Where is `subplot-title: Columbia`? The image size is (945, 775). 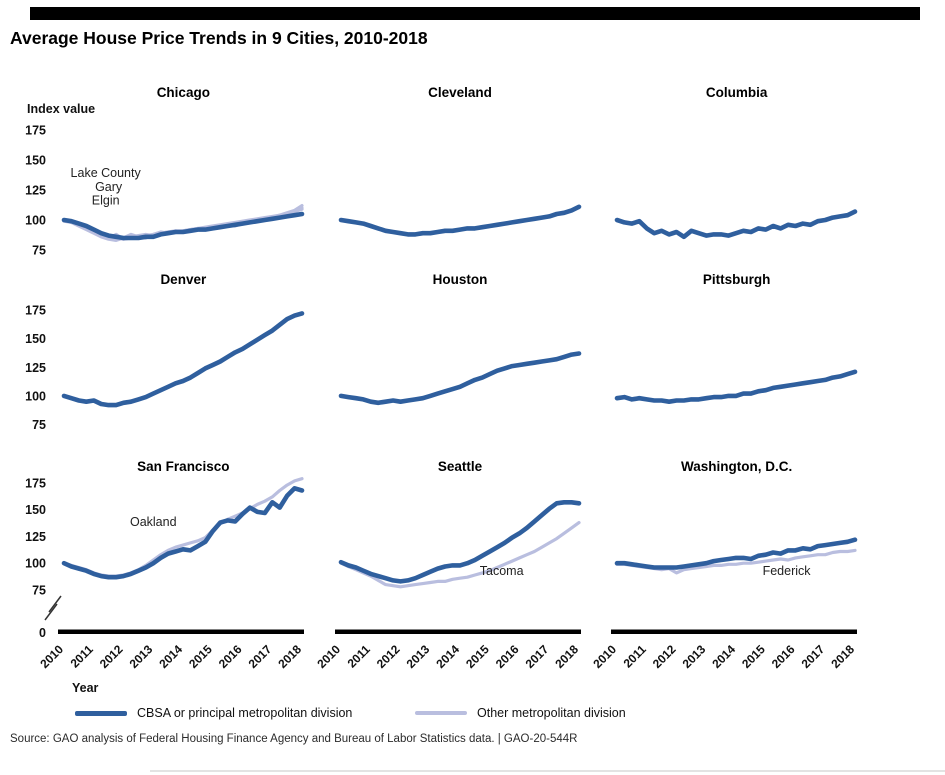 subplot-title: Columbia is located at coordinates (736, 92).